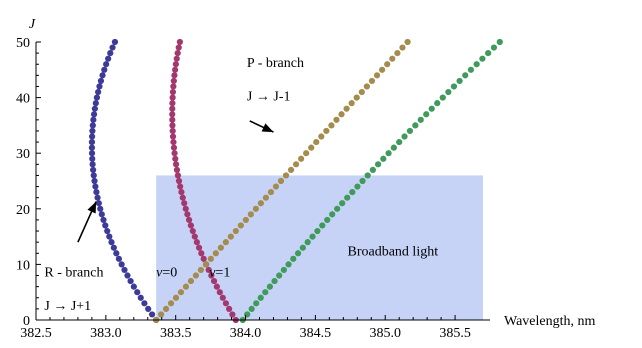  What do you see at coordinates (550, 321) in the screenshot?
I see `x-axis-label: Wavelength, nm` at bounding box center [550, 321].